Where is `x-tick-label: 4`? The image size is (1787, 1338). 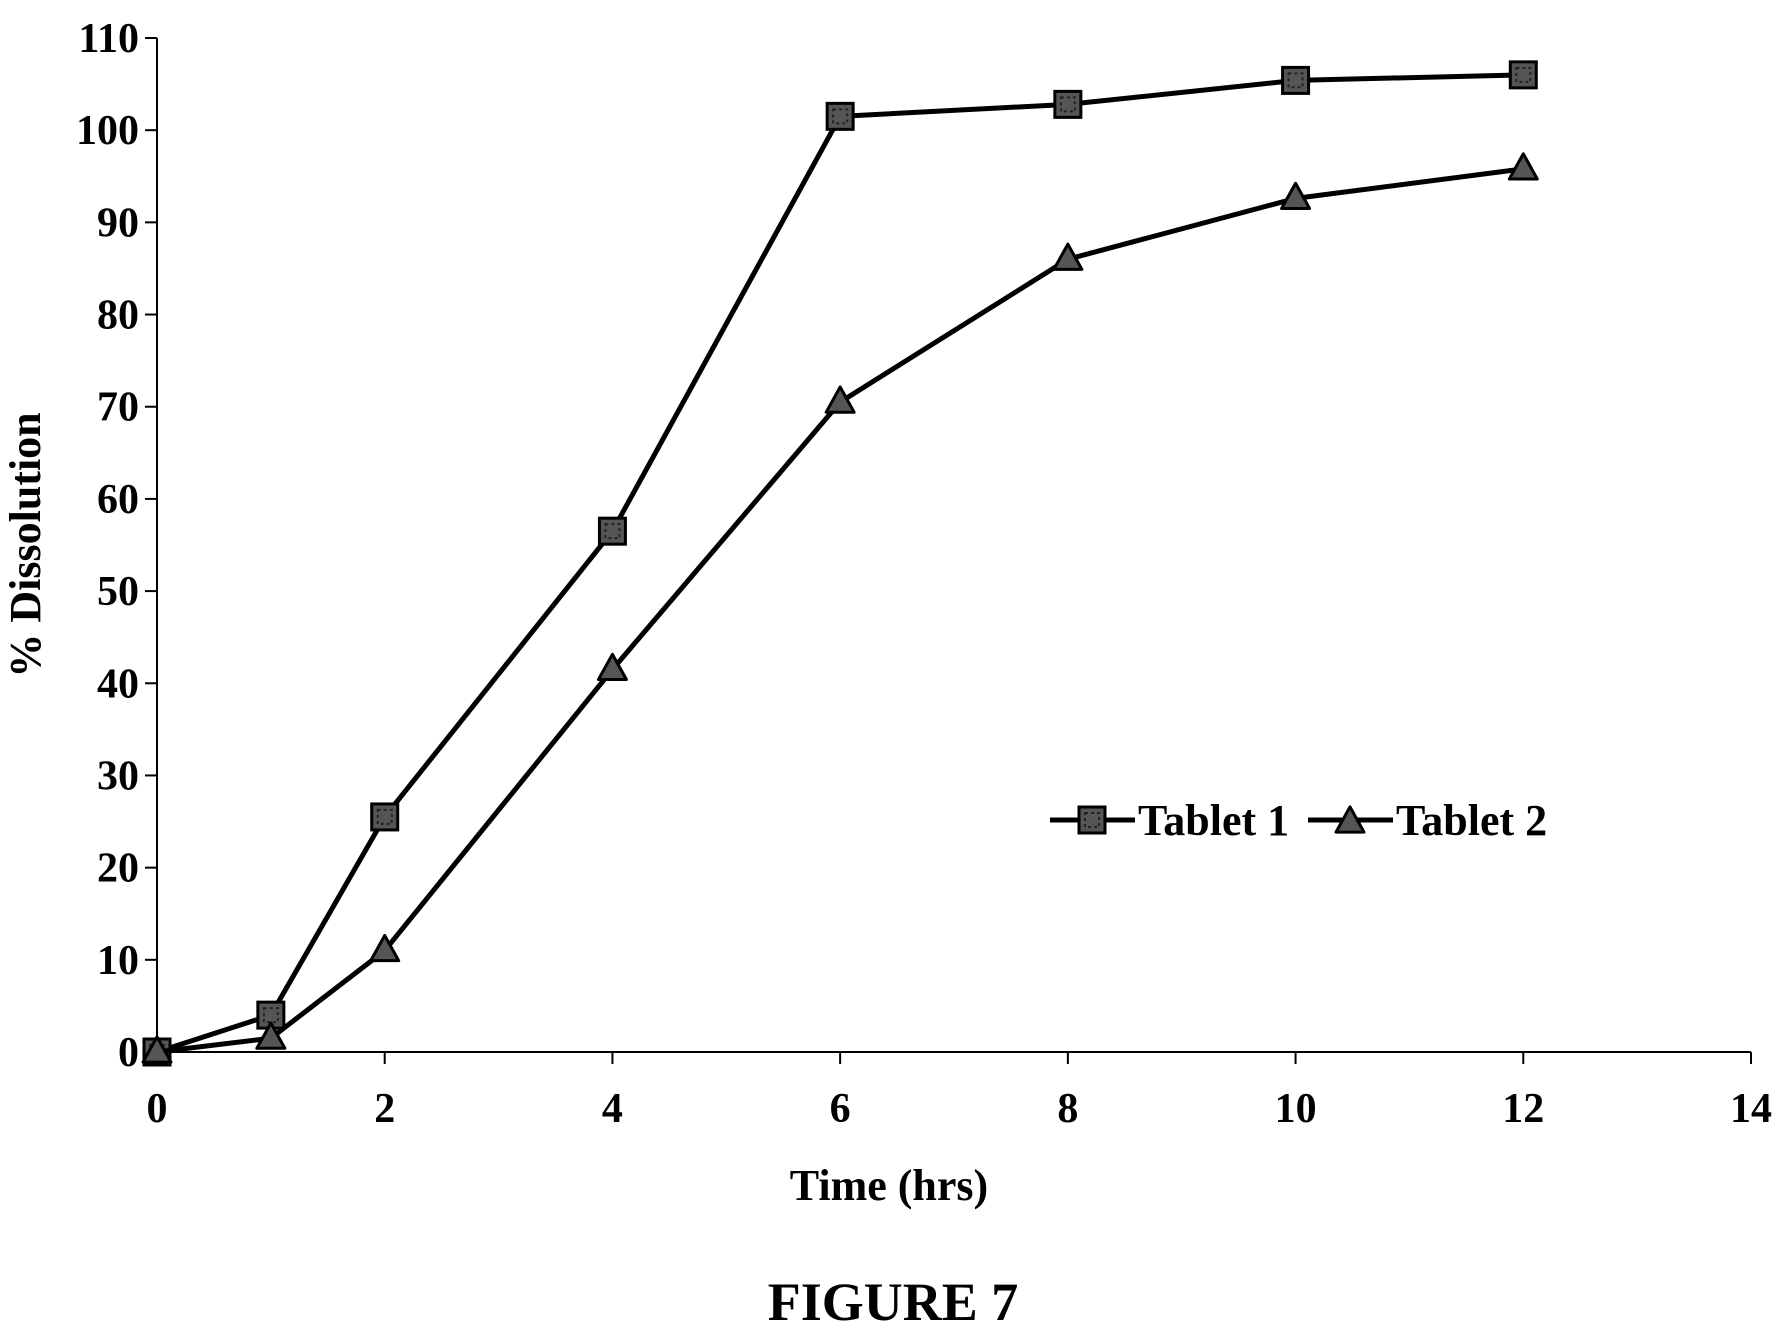 x-tick-label: 4 is located at coordinates (612, 1109).